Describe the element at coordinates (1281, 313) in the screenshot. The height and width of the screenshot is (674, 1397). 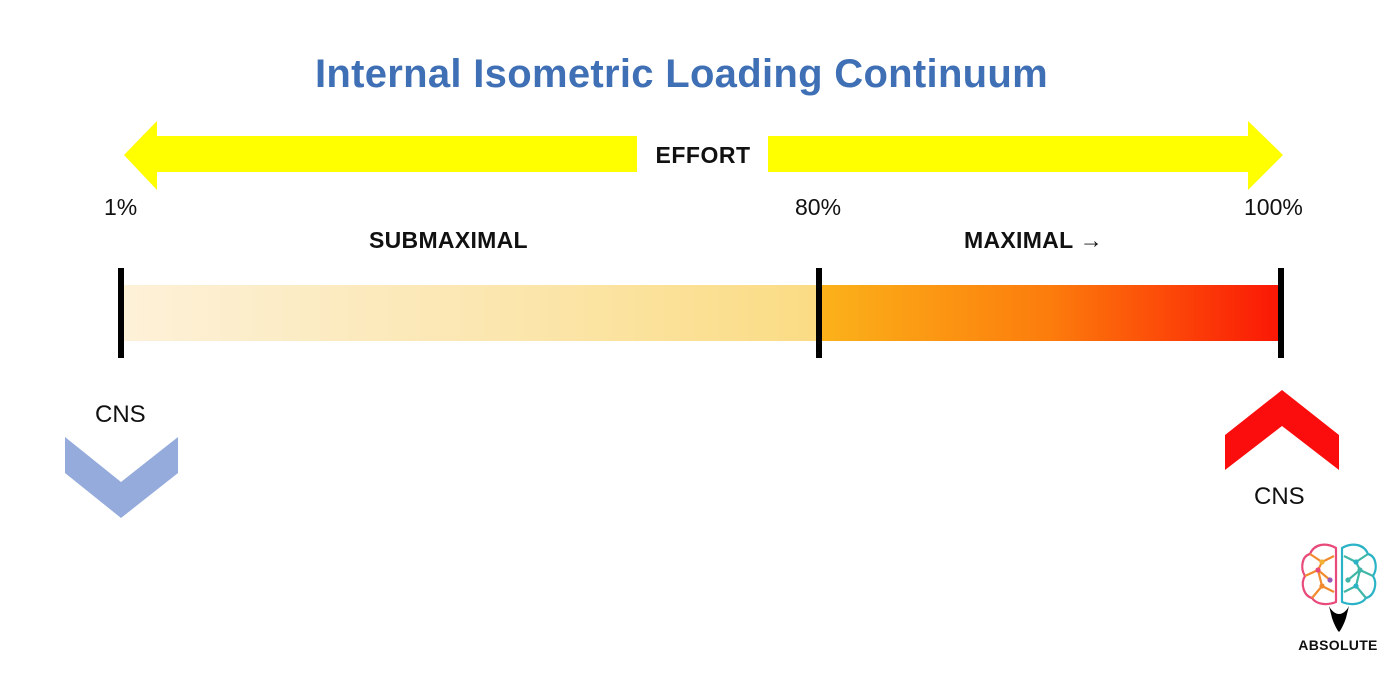
I see `tick-100-percent` at that location.